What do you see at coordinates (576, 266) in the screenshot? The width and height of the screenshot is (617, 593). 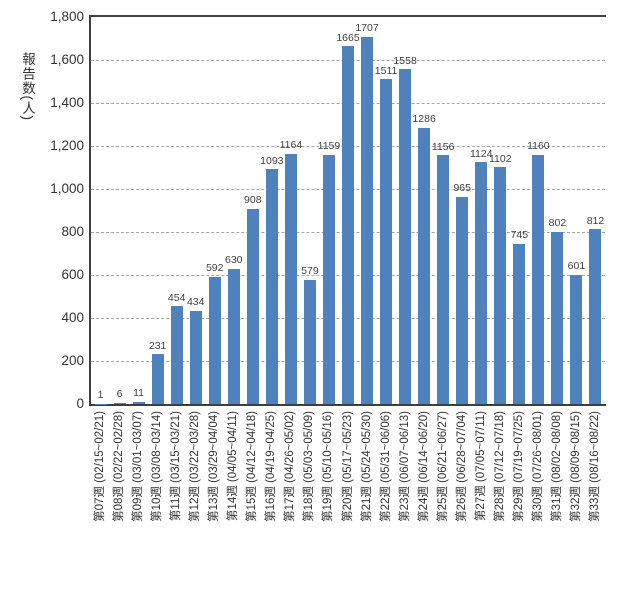 I see `bar-value-label: 601` at bounding box center [576, 266].